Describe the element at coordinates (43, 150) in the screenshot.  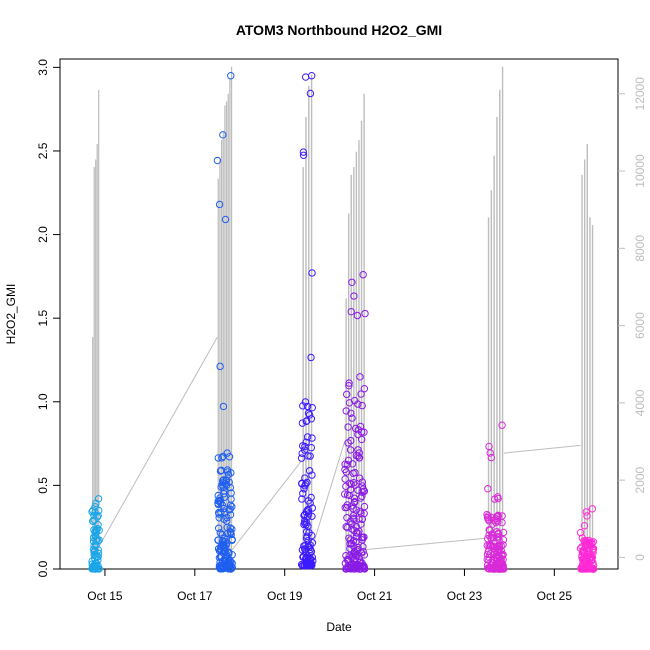
I see `y-tick-label-left: 2.5` at that location.